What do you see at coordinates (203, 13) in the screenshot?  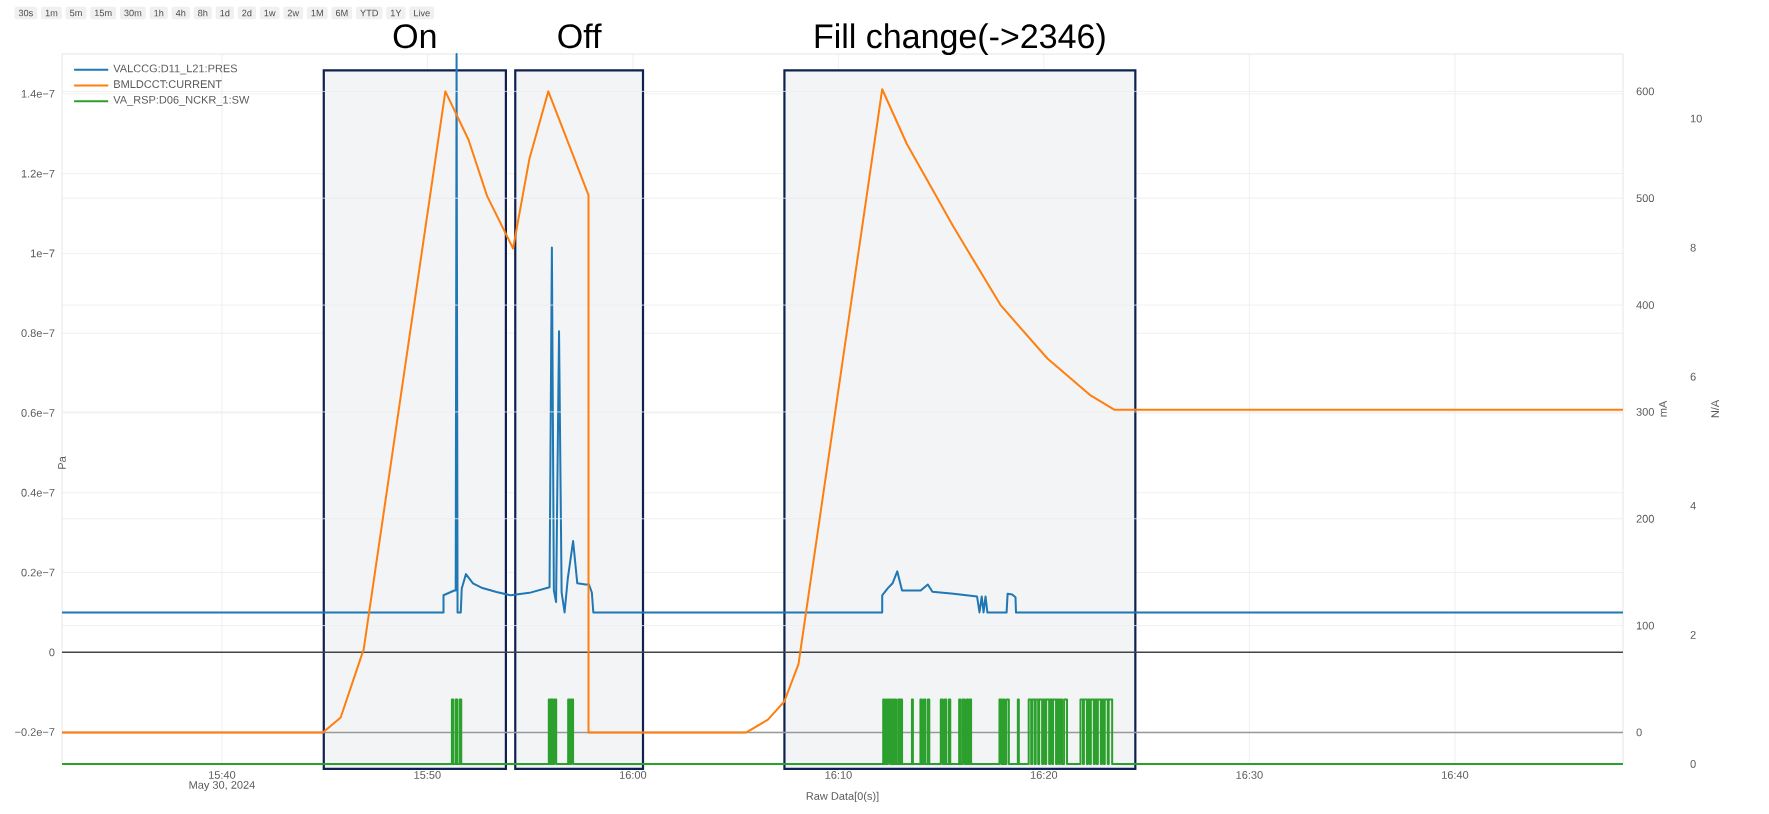 I see `text: 8h` at bounding box center [203, 13].